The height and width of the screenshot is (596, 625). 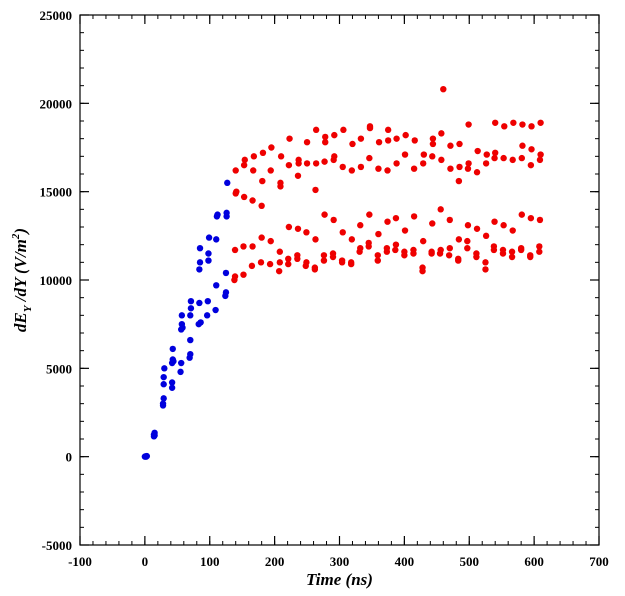 I want to click on y-title-end: ), so click(x=20, y=232).